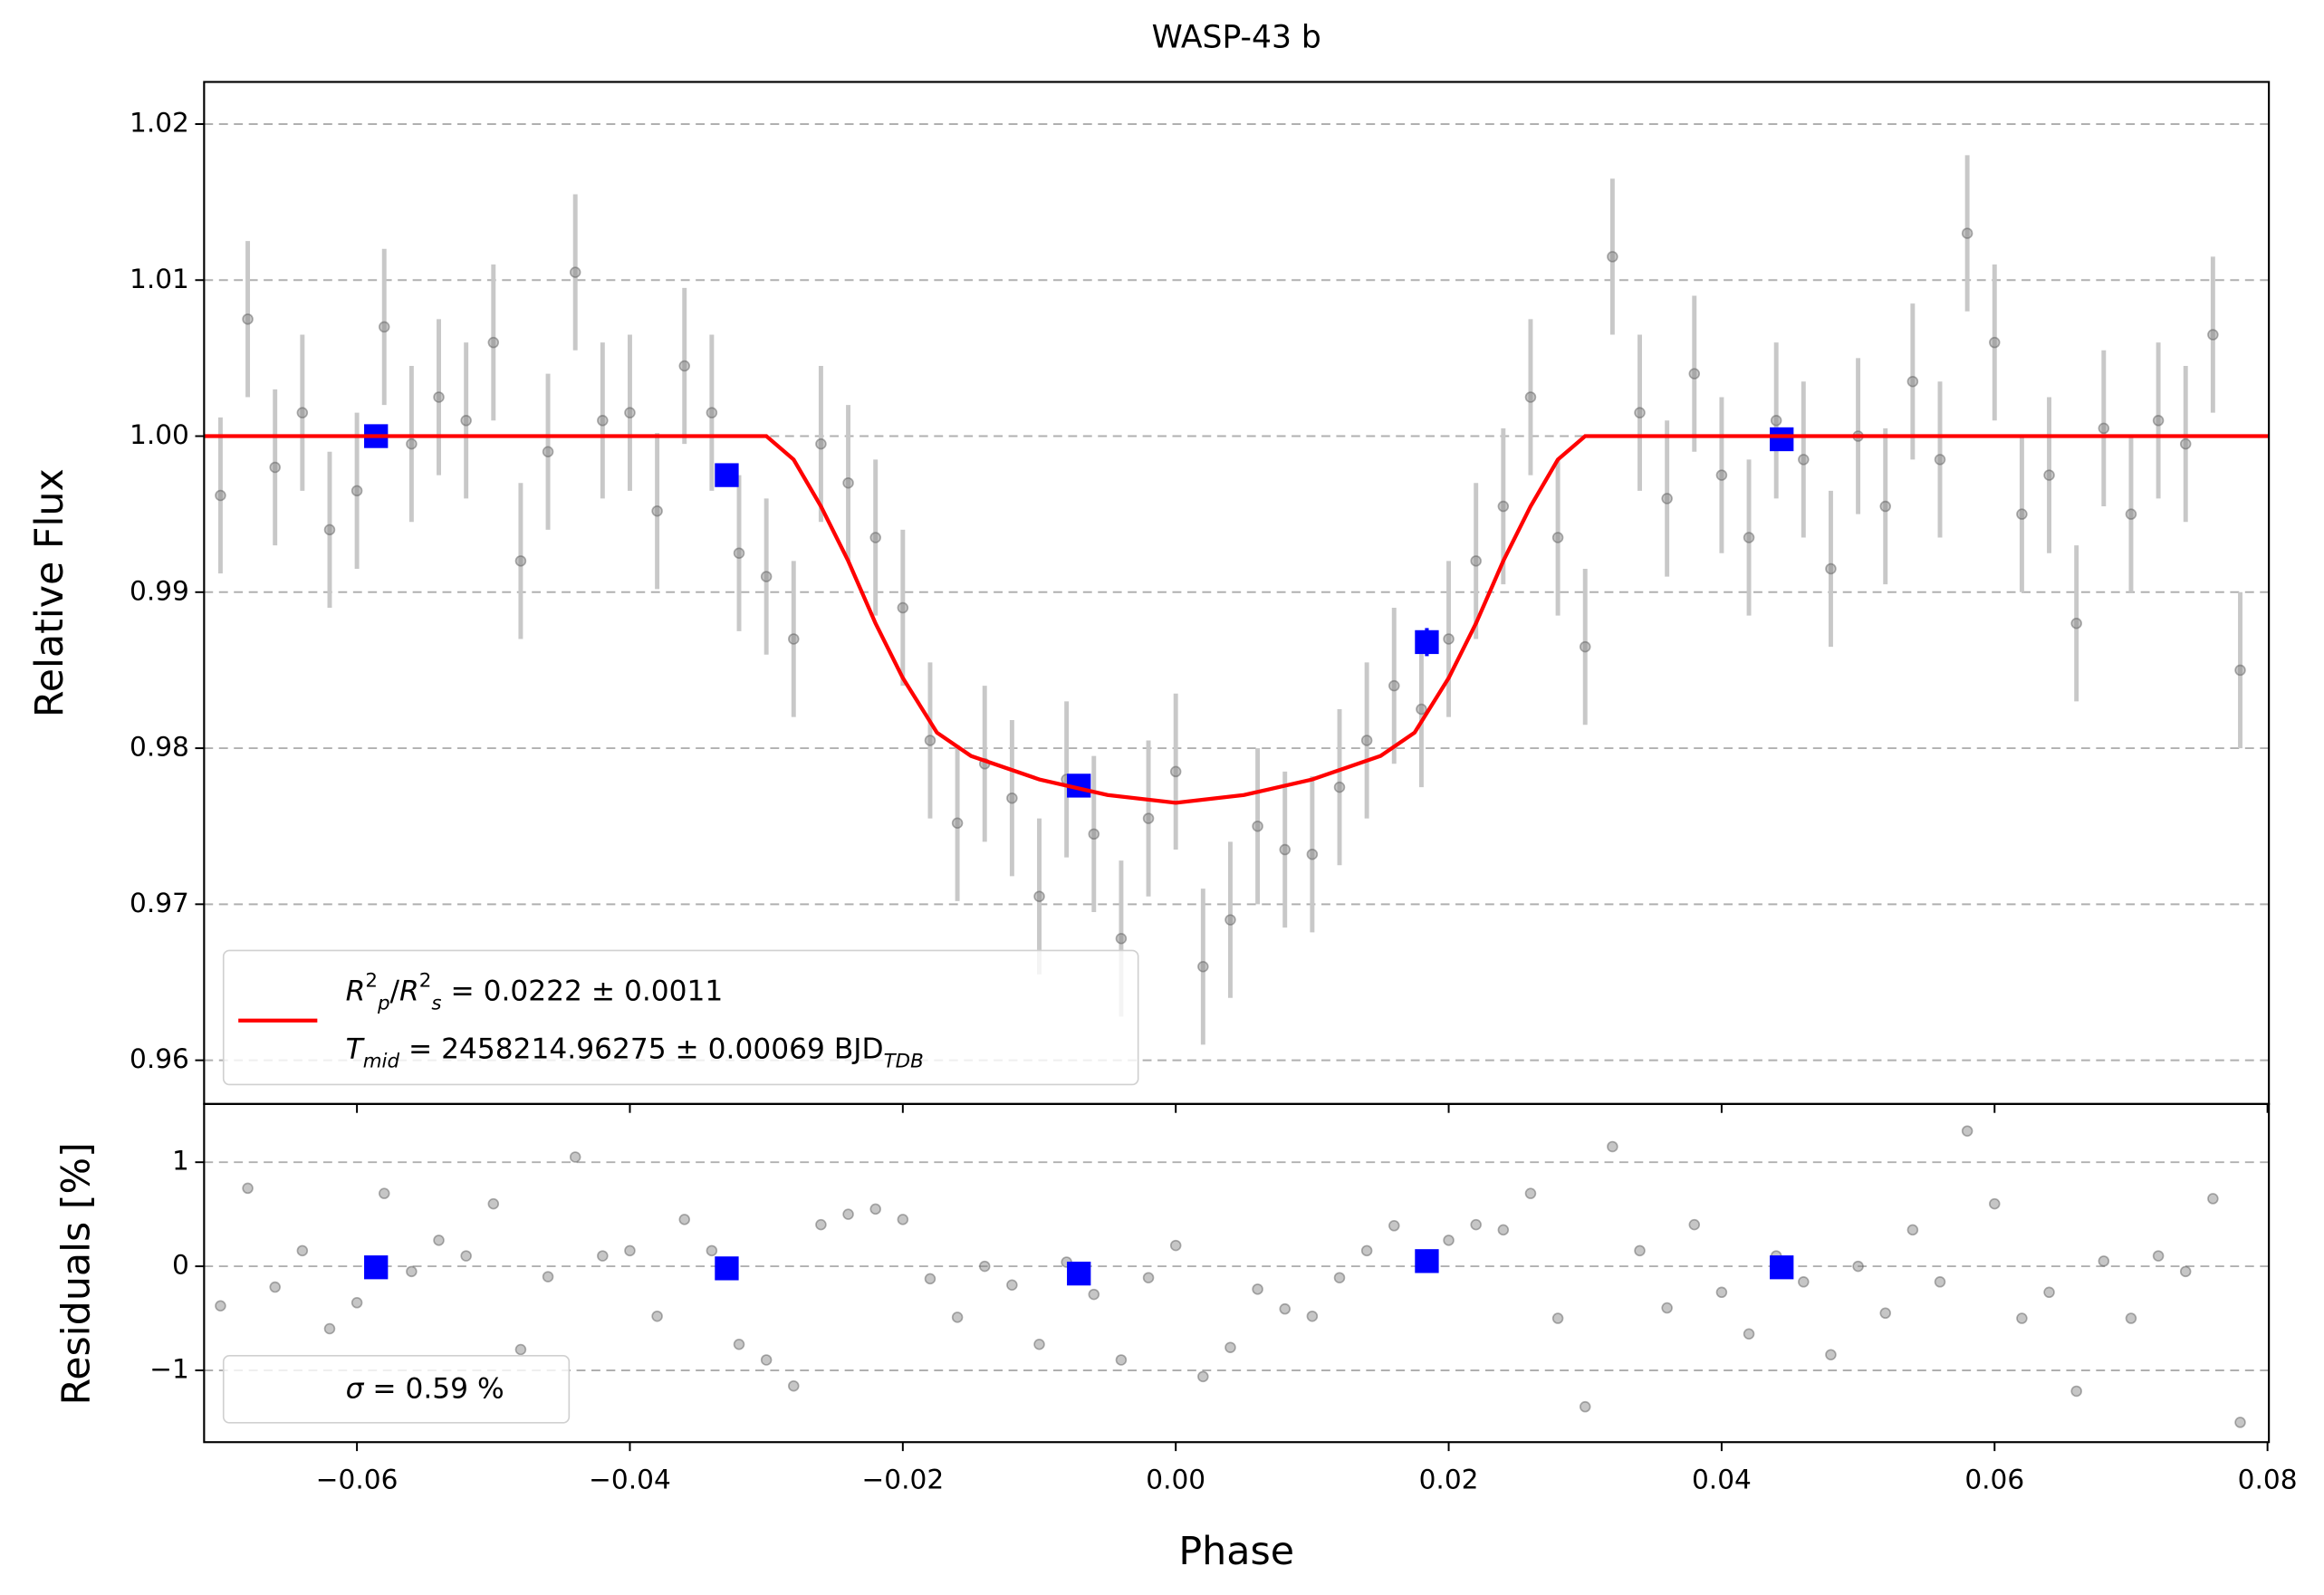  Describe the element at coordinates (630, 1480) in the screenshot. I see `x-tick-label: −0.04` at that location.